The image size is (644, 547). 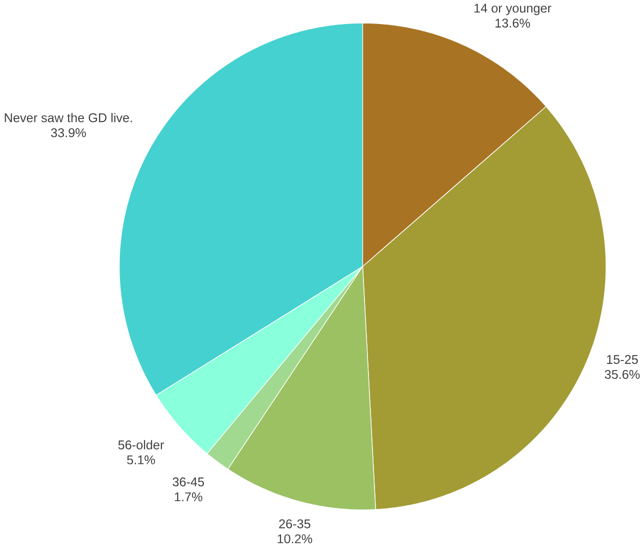 What do you see at coordinates (141, 445) in the screenshot?
I see `slice-label: 56-older` at bounding box center [141, 445].